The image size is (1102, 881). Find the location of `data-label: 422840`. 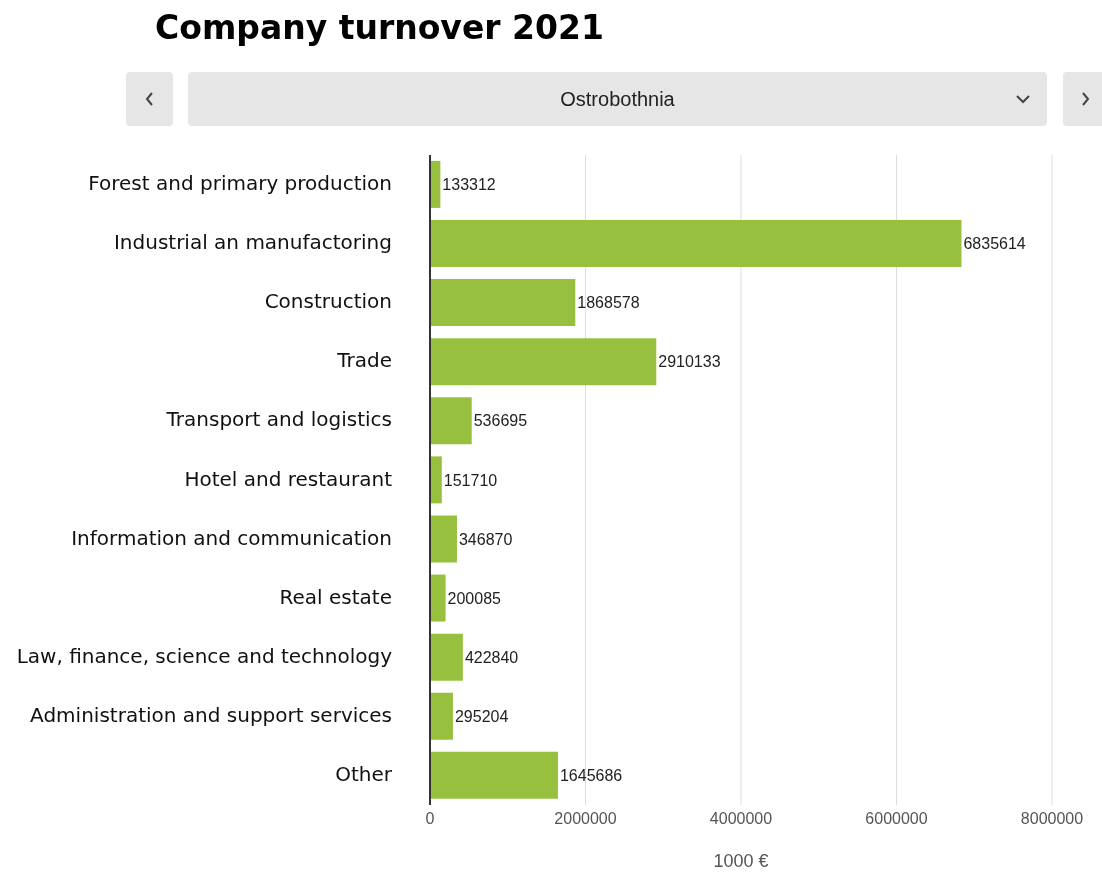

data-label: 422840 is located at coordinates (491, 657).